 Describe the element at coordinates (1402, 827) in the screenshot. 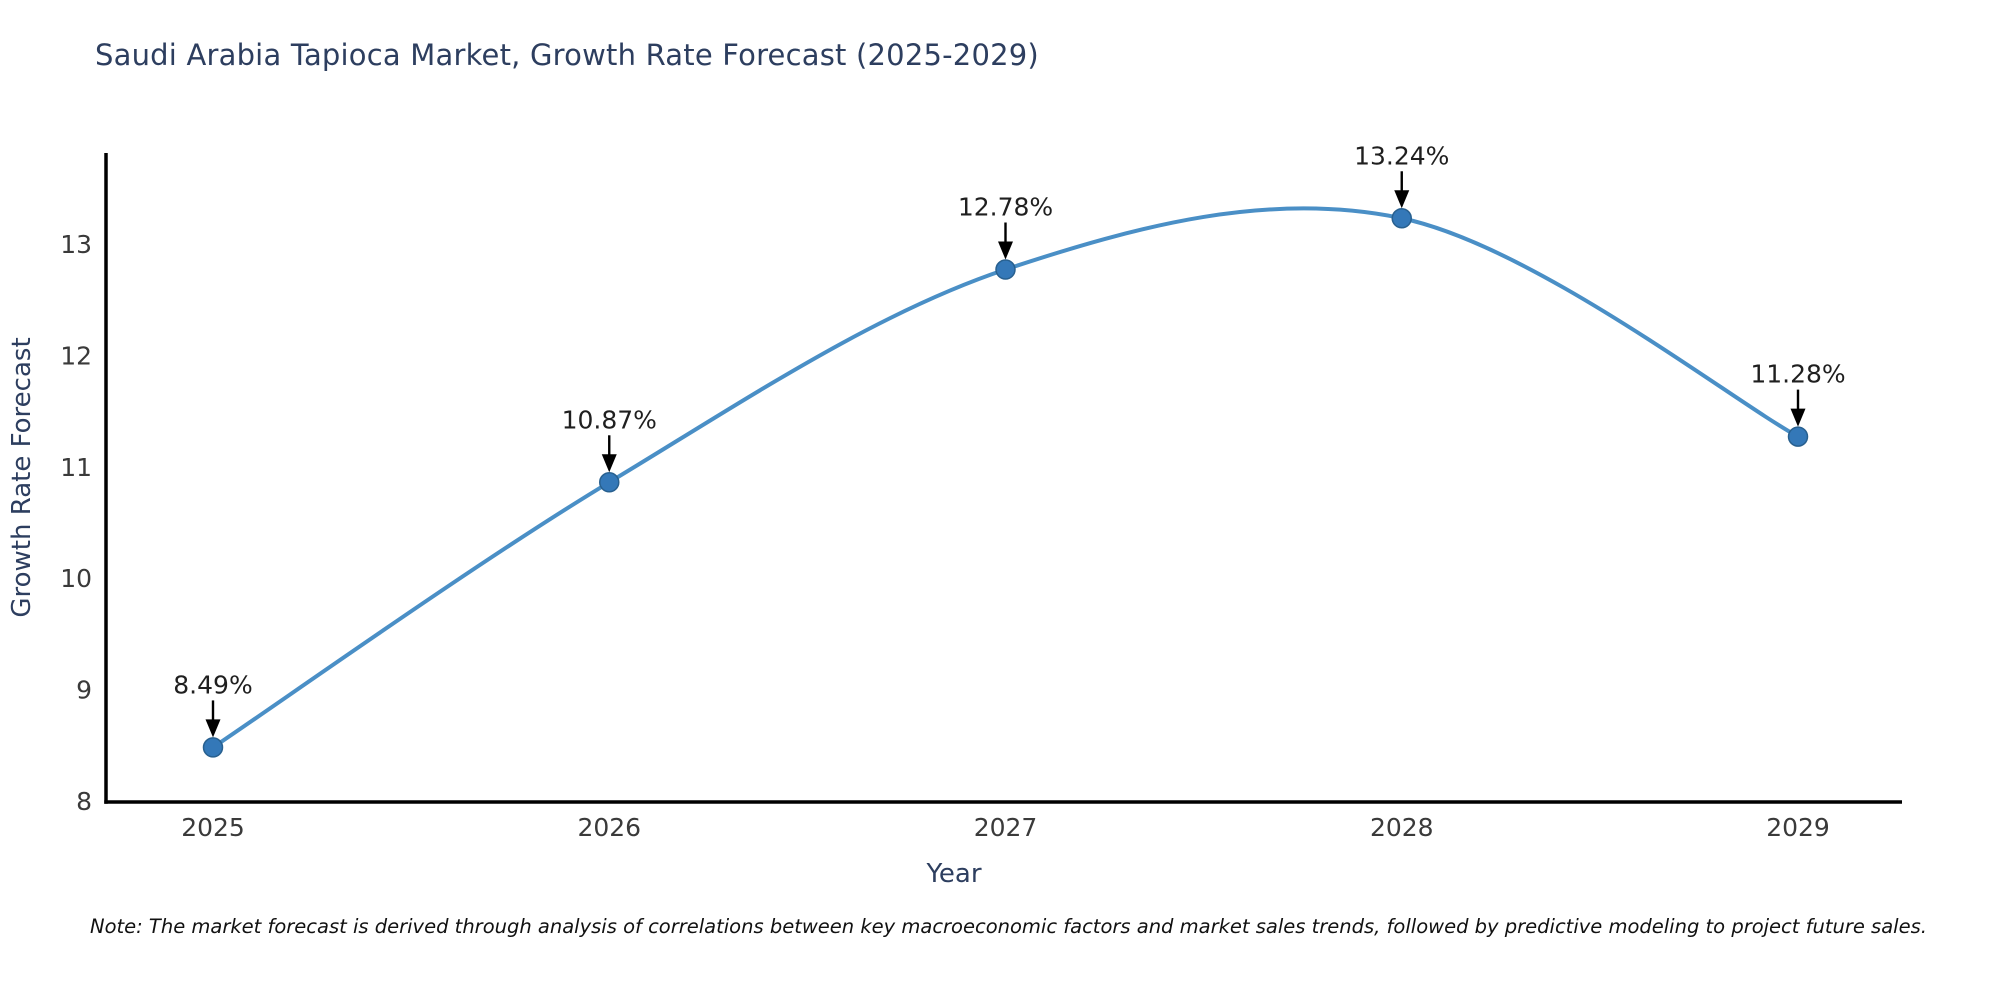

I see `x-tick-label: 2028` at that location.